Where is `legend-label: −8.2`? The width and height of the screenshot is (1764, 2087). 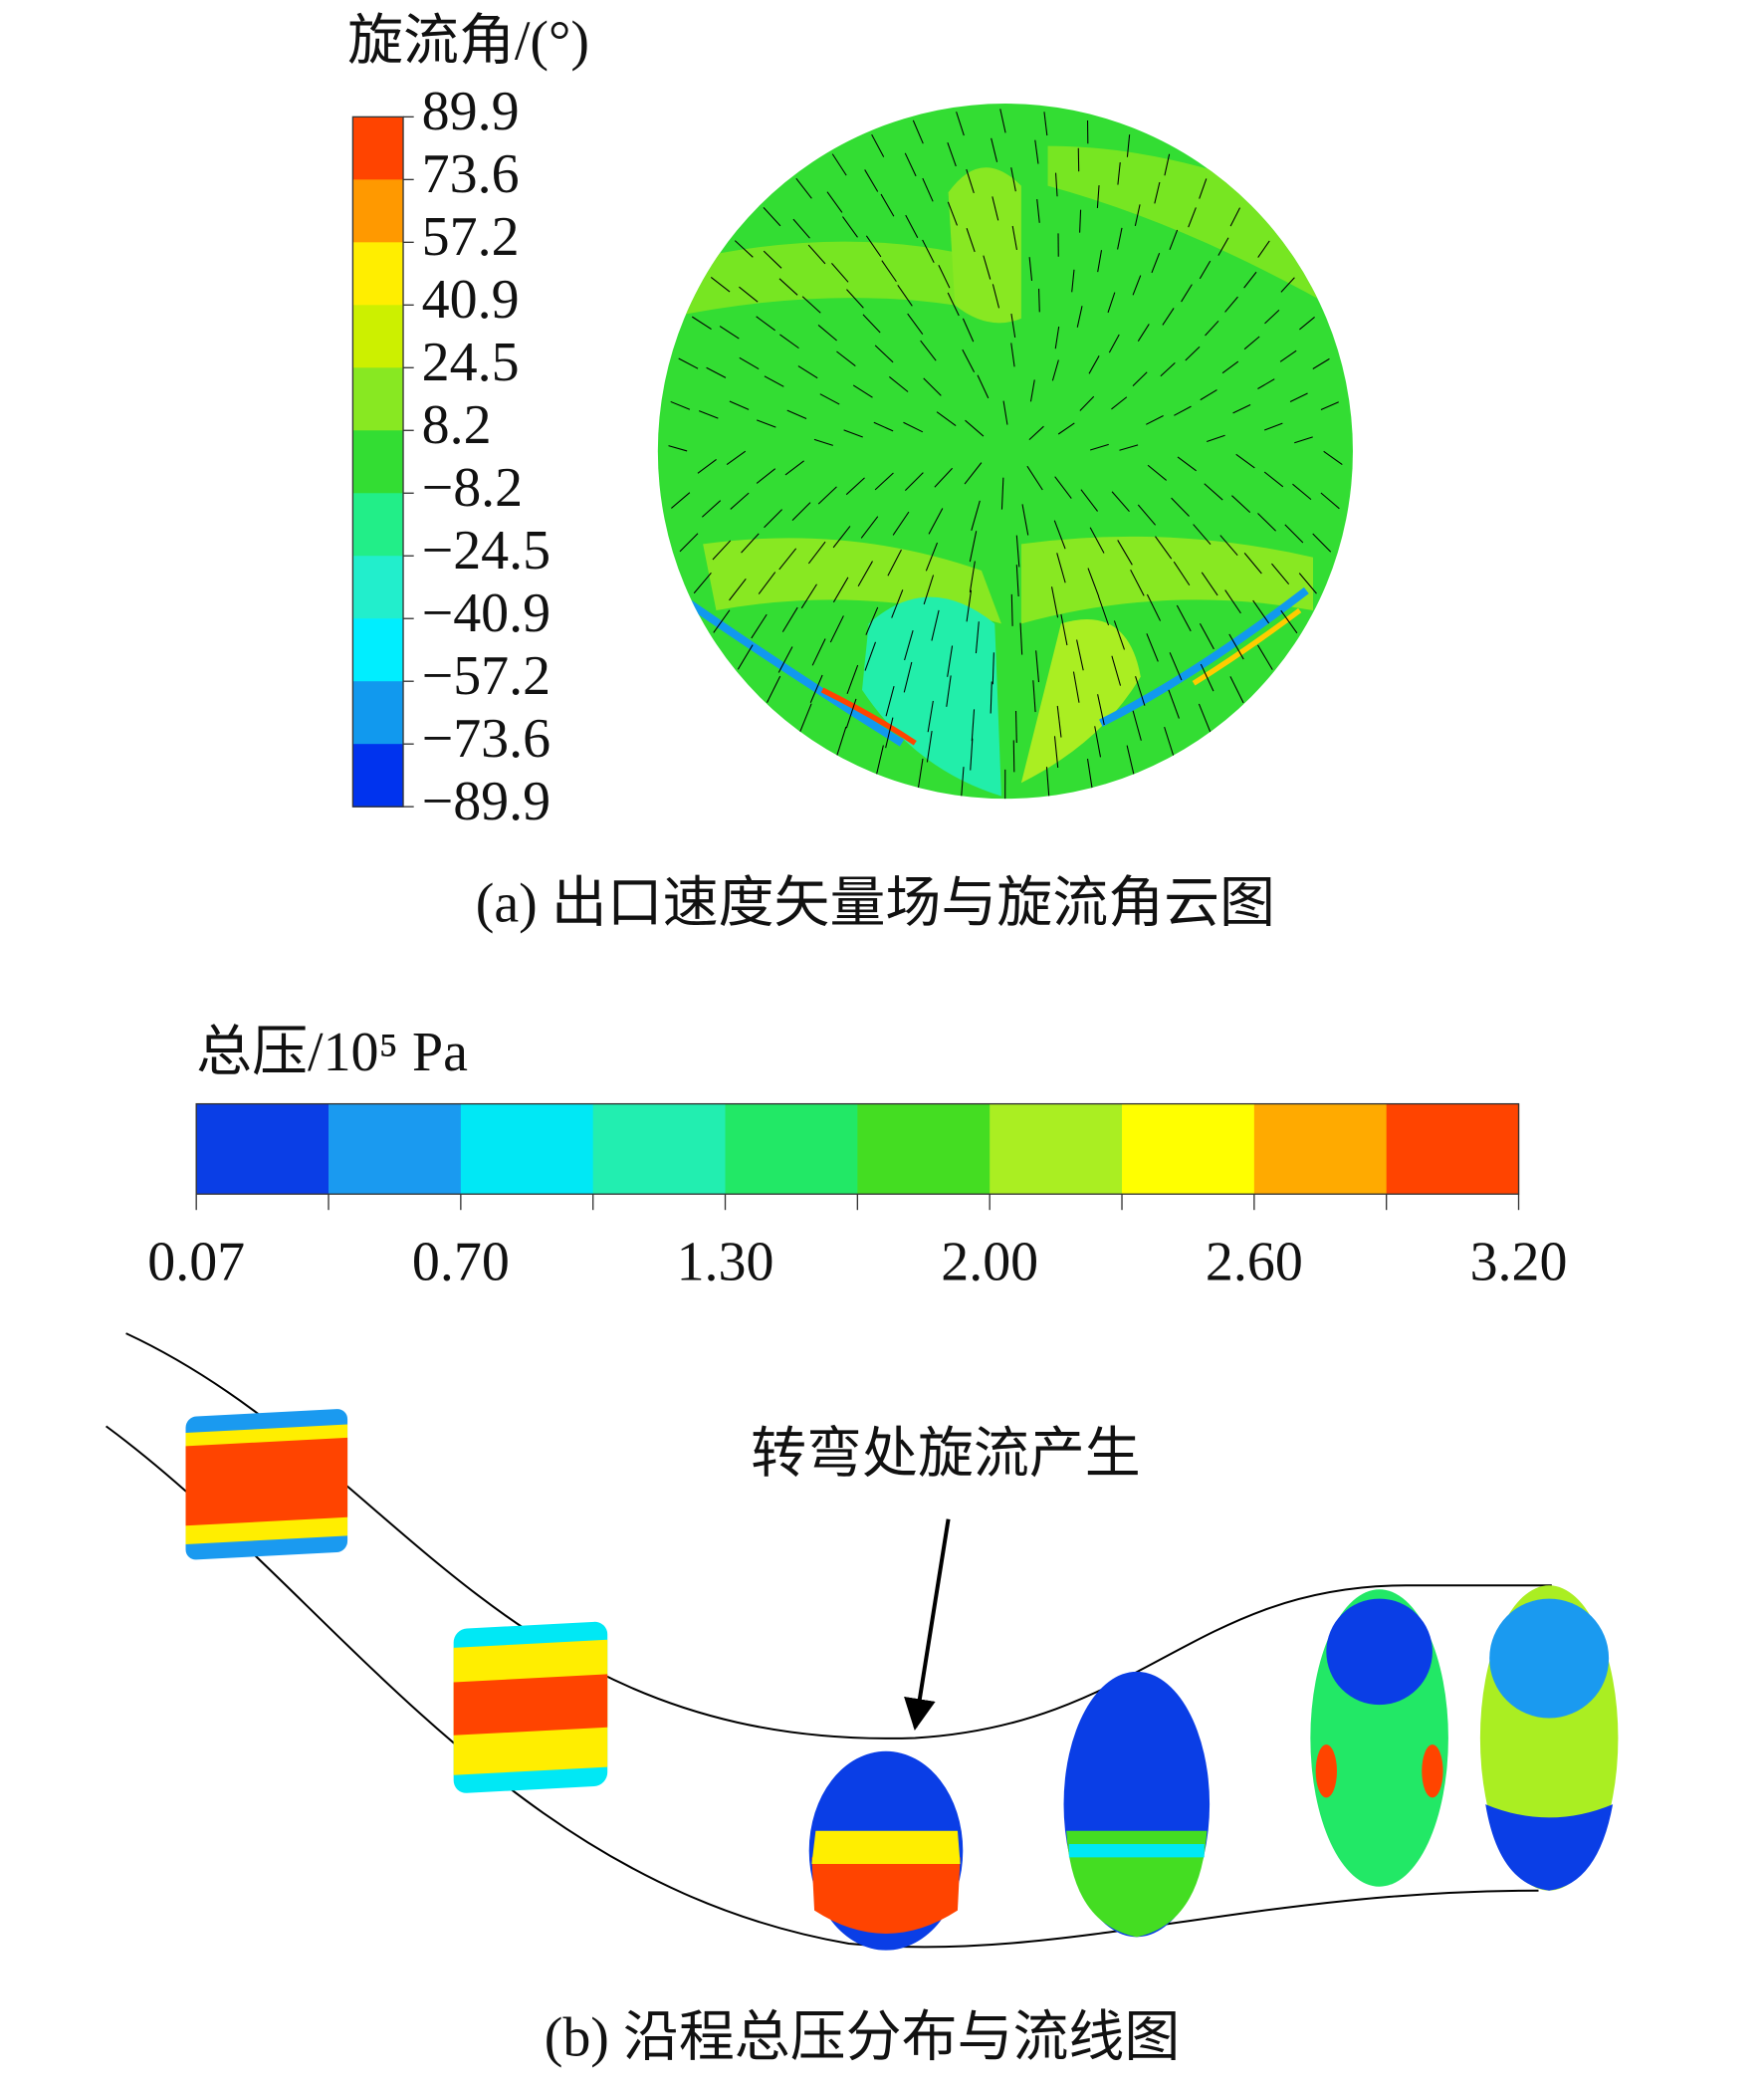
legend-label: −8.2 is located at coordinates (472, 488).